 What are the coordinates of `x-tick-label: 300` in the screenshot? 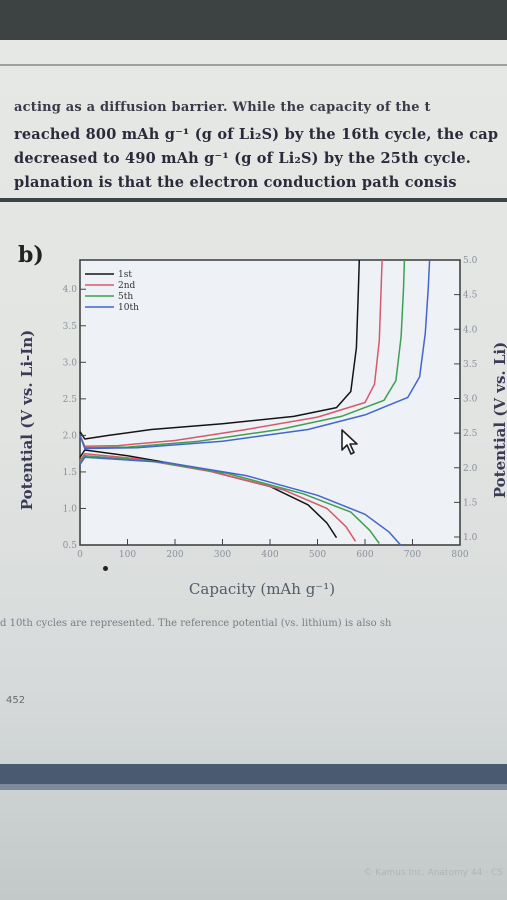 It's located at (222, 555).